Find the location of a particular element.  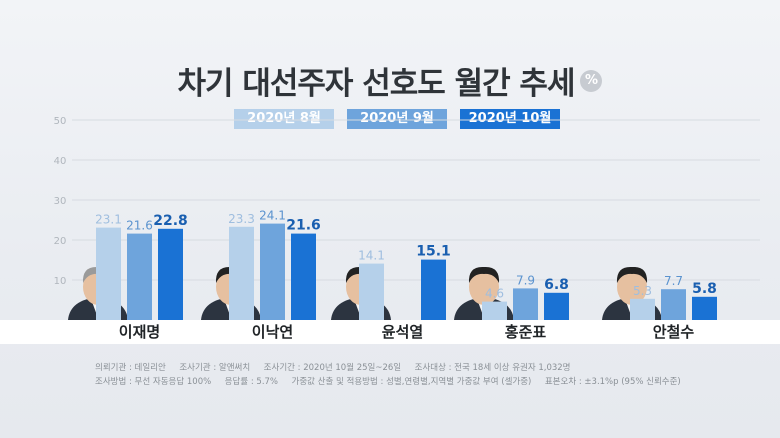

y-tick-label: 10 is located at coordinates (60, 281).